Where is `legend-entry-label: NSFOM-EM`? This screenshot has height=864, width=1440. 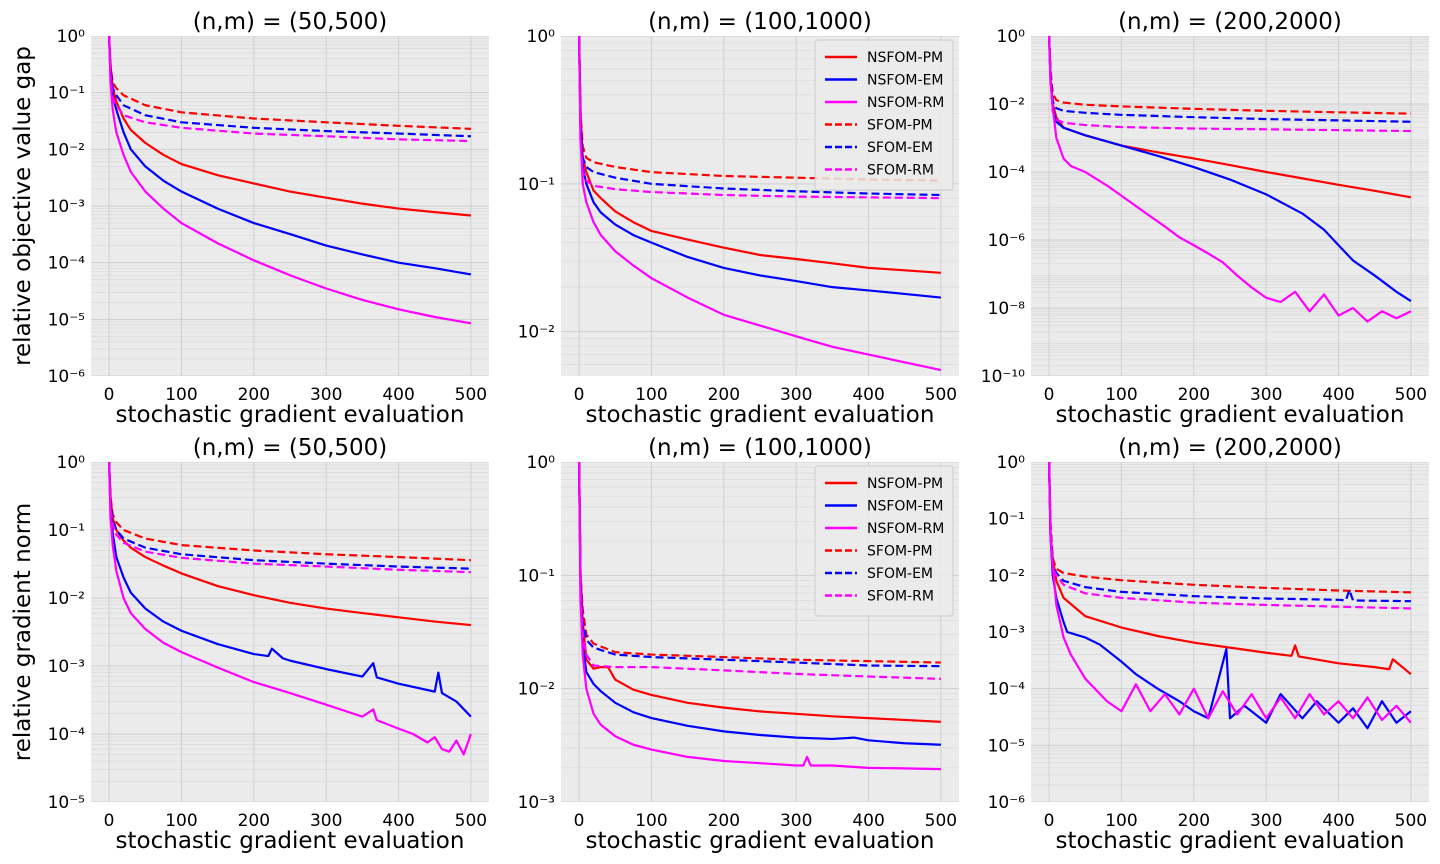
legend-entry-label: NSFOM-EM is located at coordinates (905, 507).